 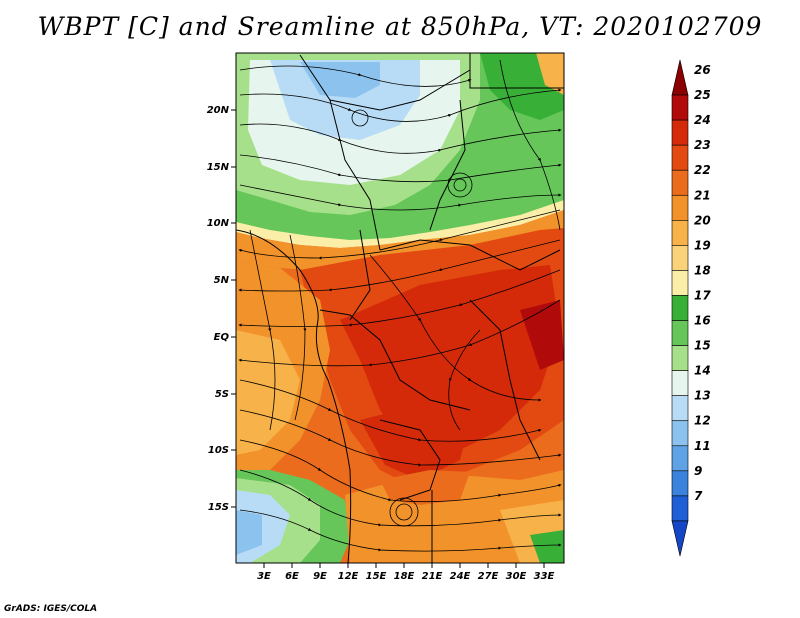 What do you see at coordinates (432, 576) in the screenshot?
I see `lon-label-21e: 21E` at bounding box center [432, 576].